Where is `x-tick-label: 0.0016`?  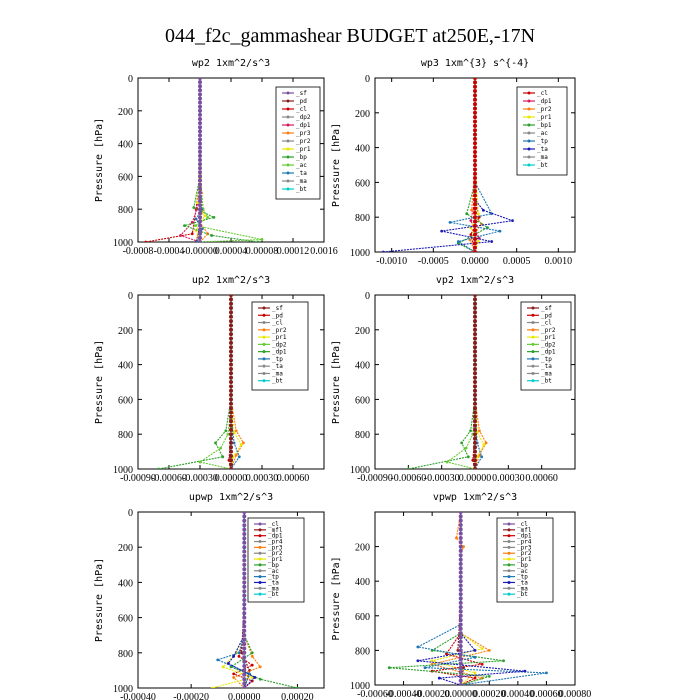
x-tick-label: 0.0016 is located at coordinates (324, 251).